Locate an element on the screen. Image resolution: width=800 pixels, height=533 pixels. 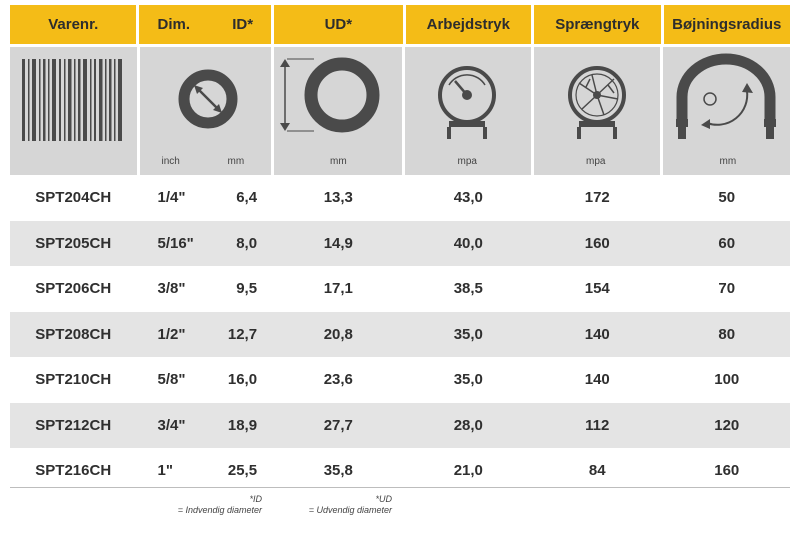
footnote-id-mark: *ID is located at coordinates (255, 499).